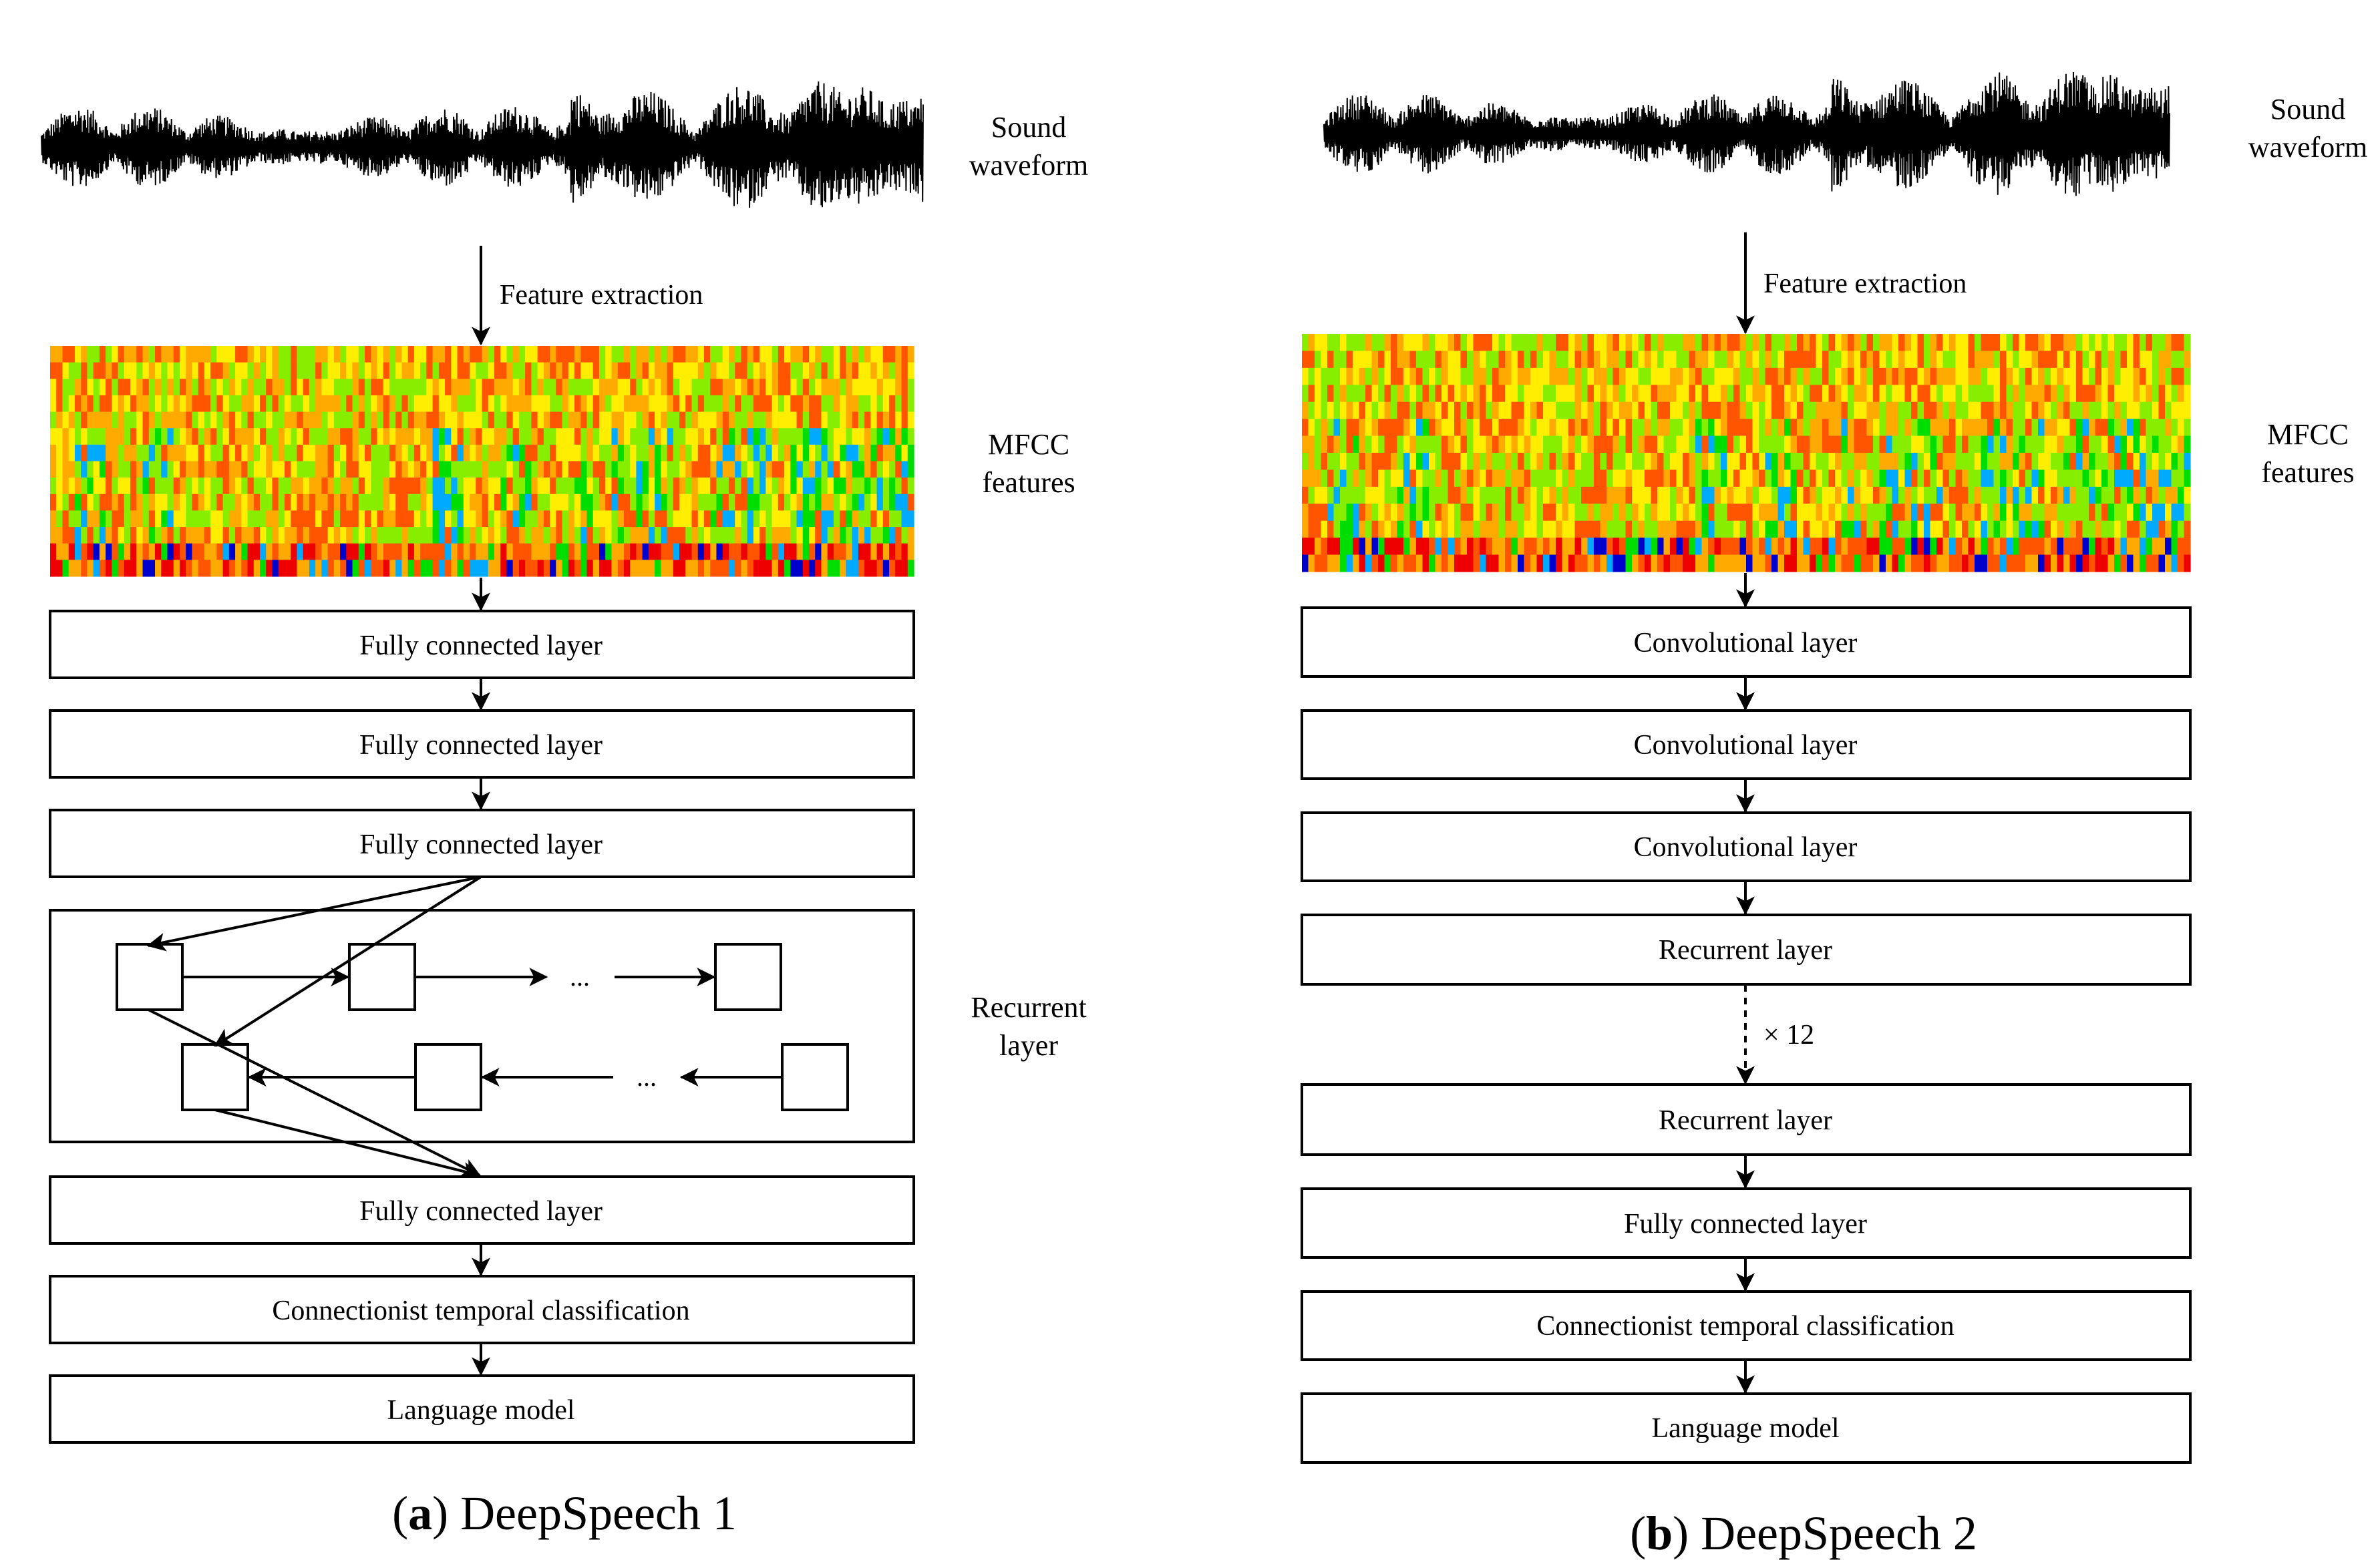 This screenshot has height=1568, width=2376. I want to click on layer-label-convolutional-3-b: Convolutional layer, so click(1746, 847).